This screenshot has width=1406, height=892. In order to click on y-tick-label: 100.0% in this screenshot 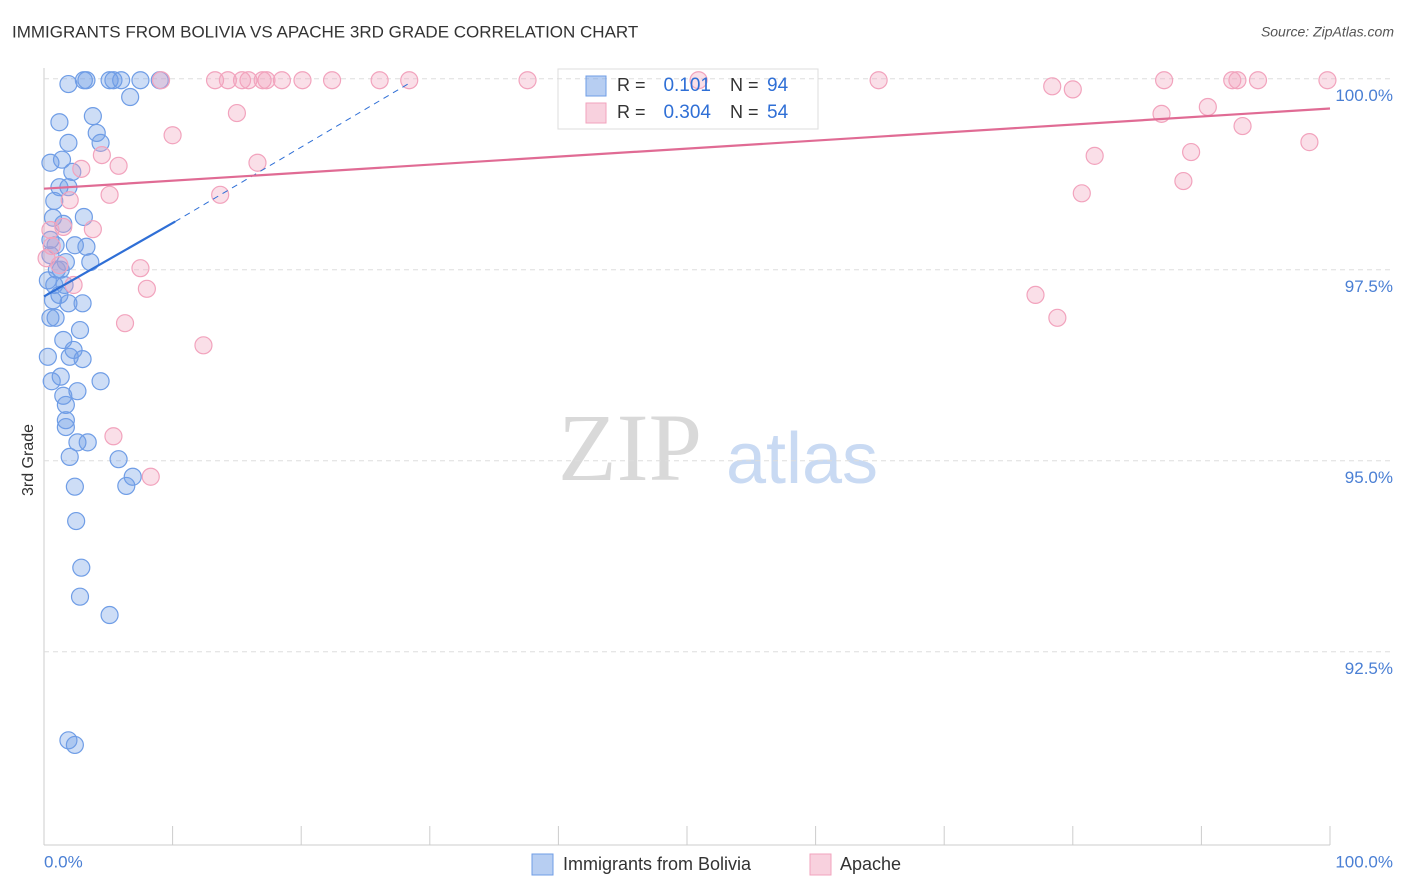, I will do `click(1364, 95)`.